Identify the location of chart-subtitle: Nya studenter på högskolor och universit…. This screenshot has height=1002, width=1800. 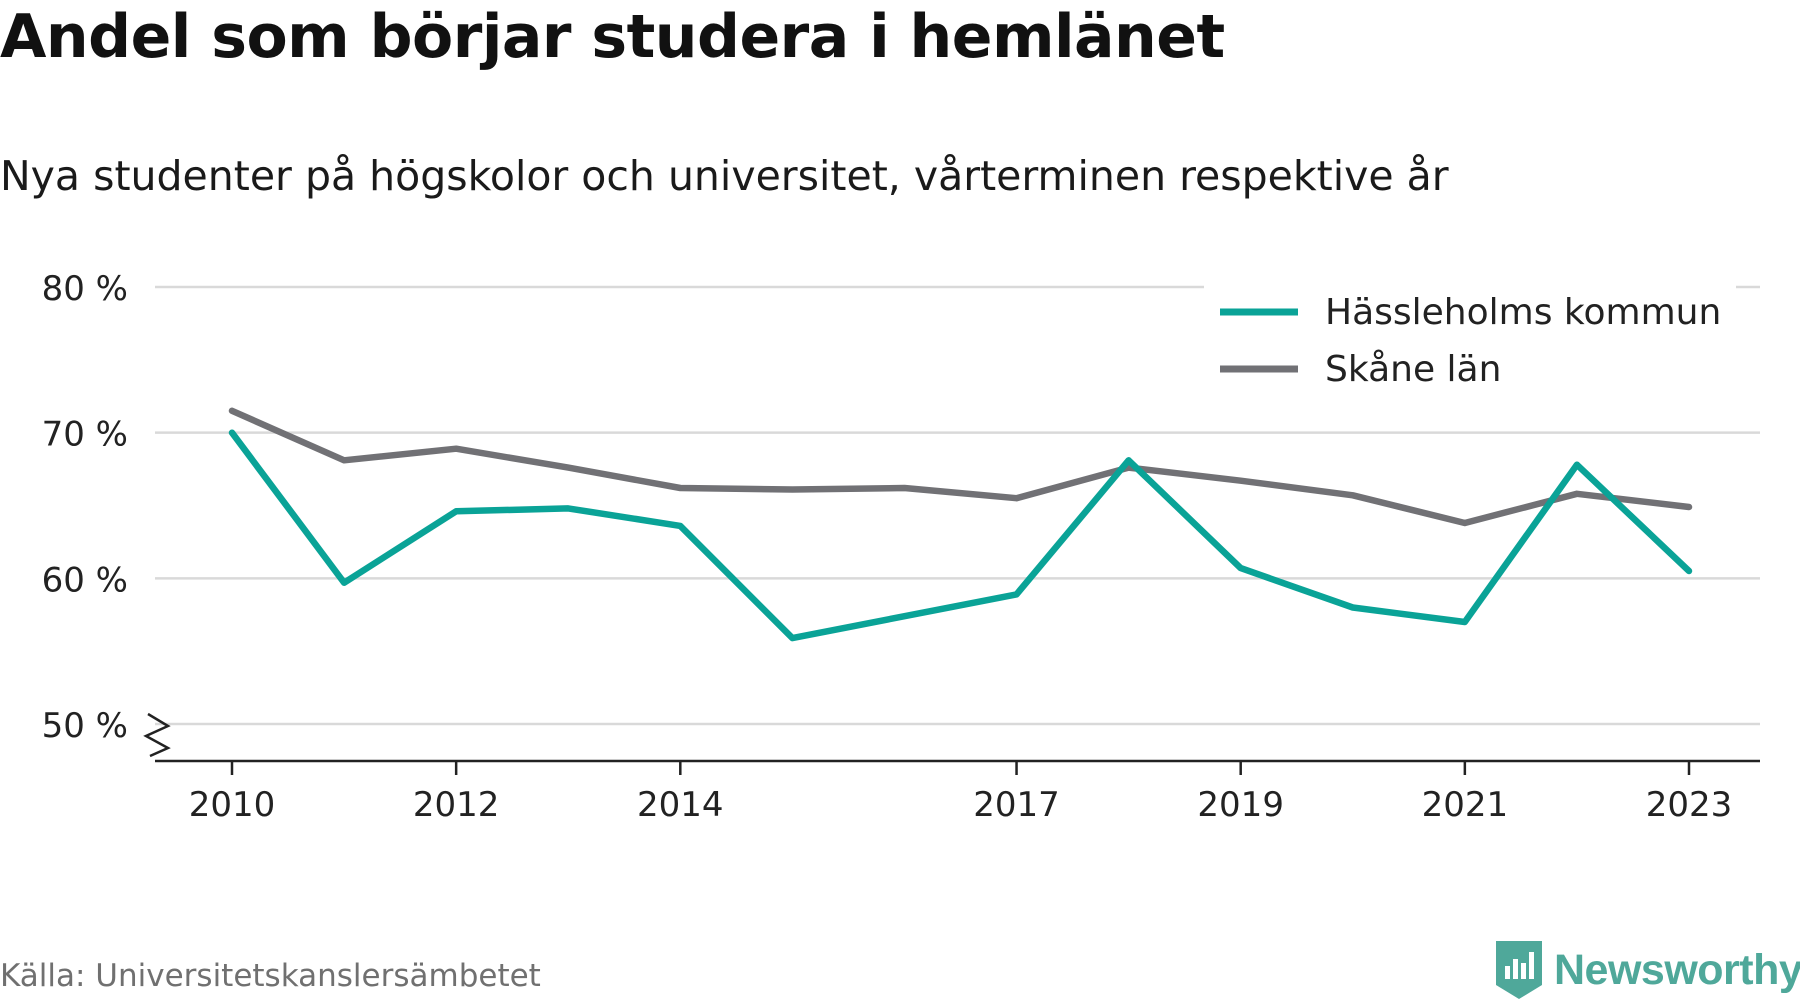
(724, 176).